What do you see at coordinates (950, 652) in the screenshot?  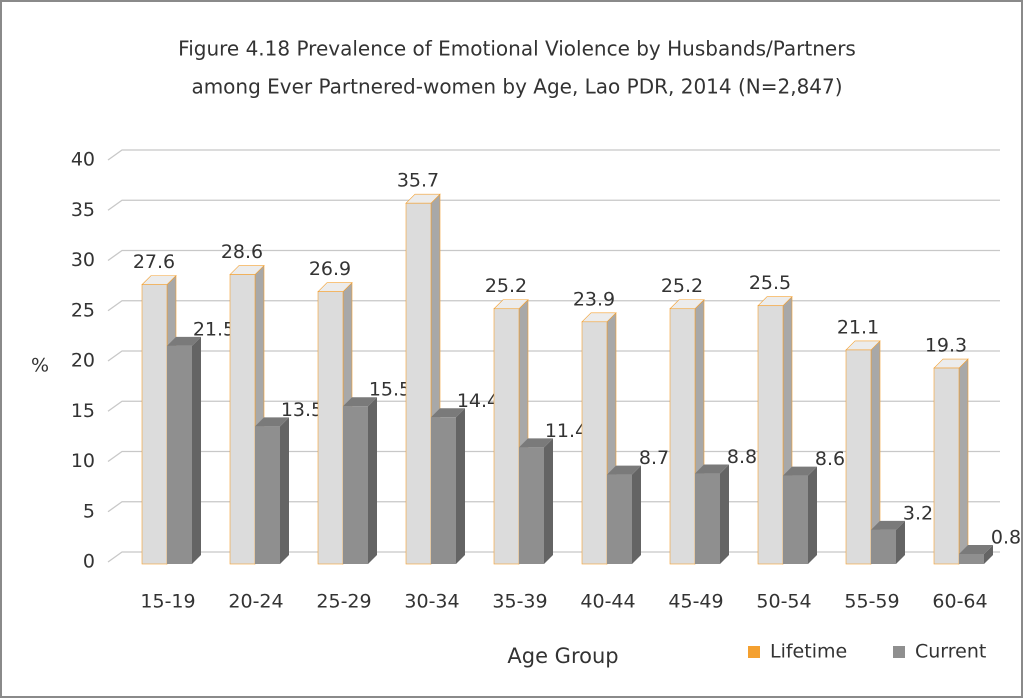 I see `legend-label: Current` at bounding box center [950, 652].